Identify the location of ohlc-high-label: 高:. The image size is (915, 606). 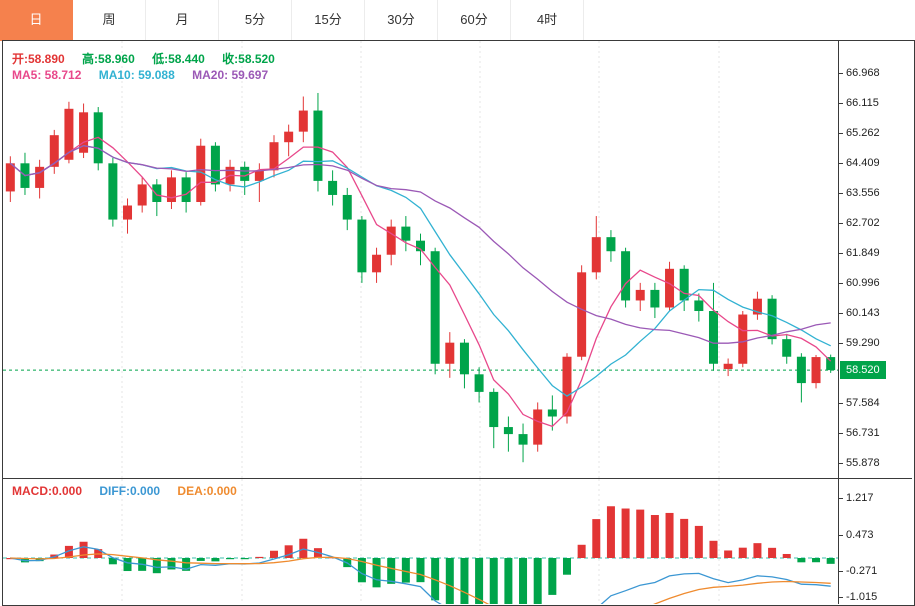
(90, 59).